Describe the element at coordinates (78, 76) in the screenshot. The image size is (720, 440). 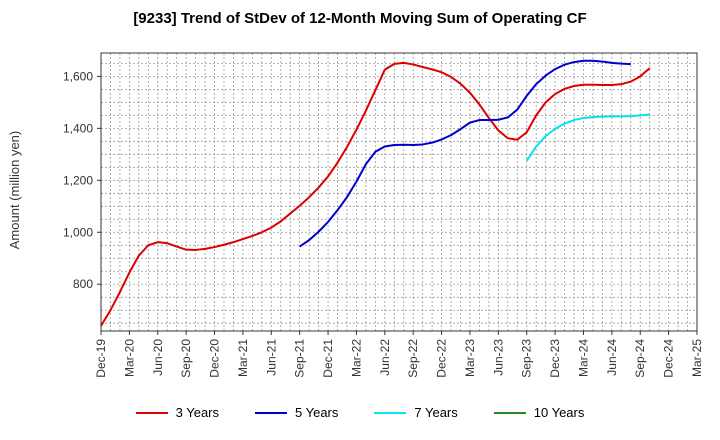
I see `y-tick-label: 1,600` at that location.